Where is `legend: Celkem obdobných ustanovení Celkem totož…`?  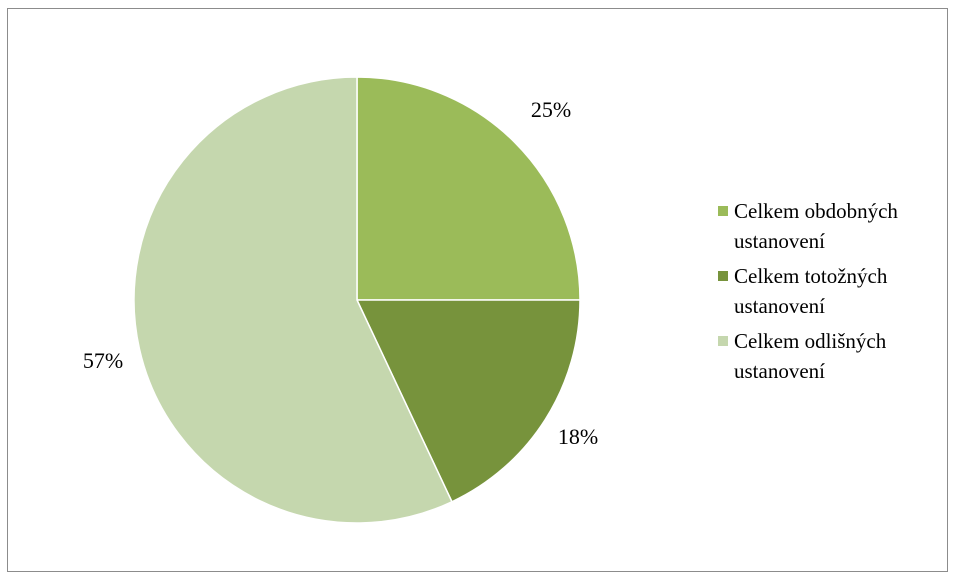 legend: Celkem obdobných ustanovení Celkem totož… is located at coordinates (833, 293).